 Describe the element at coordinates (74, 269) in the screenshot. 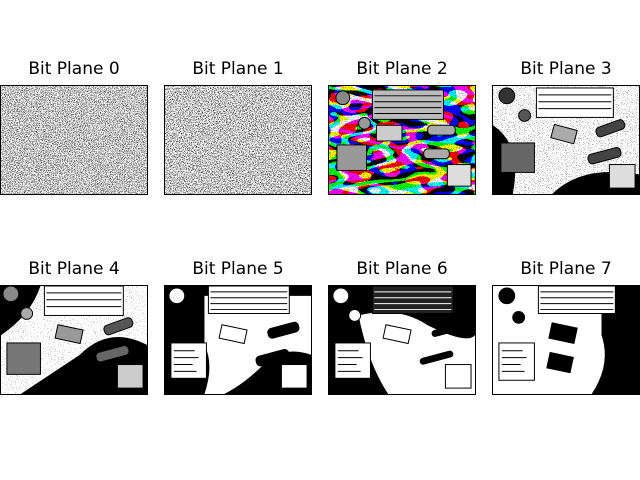

I see `panel-title-4: Bit Plane 4` at that location.